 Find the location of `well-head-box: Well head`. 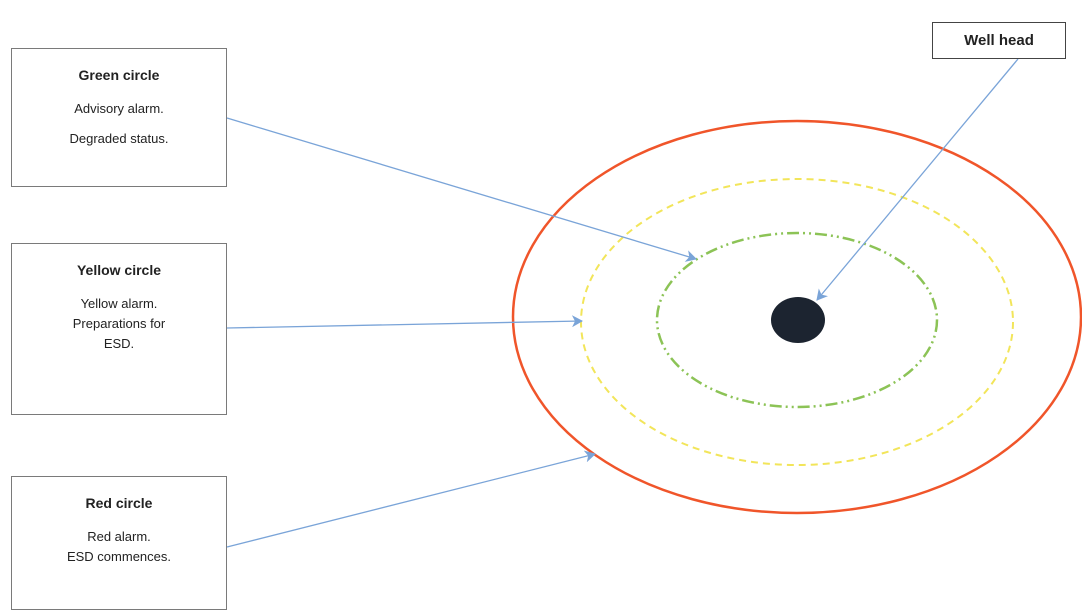

well-head-box: Well head is located at coordinates (999, 40).